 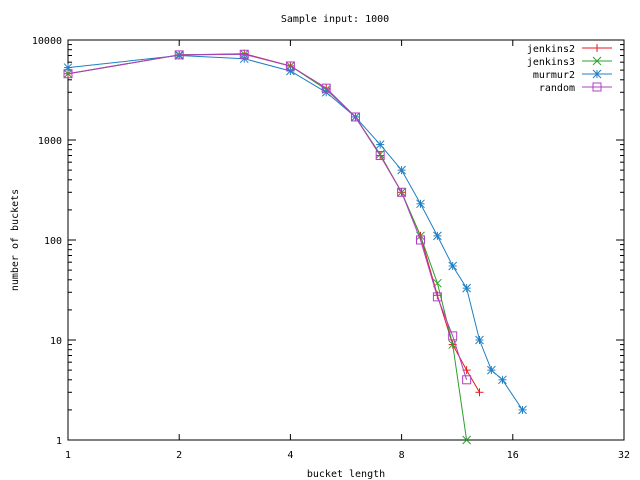 What do you see at coordinates (402, 455) in the screenshot?
I see `x-tick-label: 8` at bounding box center [402, 455].